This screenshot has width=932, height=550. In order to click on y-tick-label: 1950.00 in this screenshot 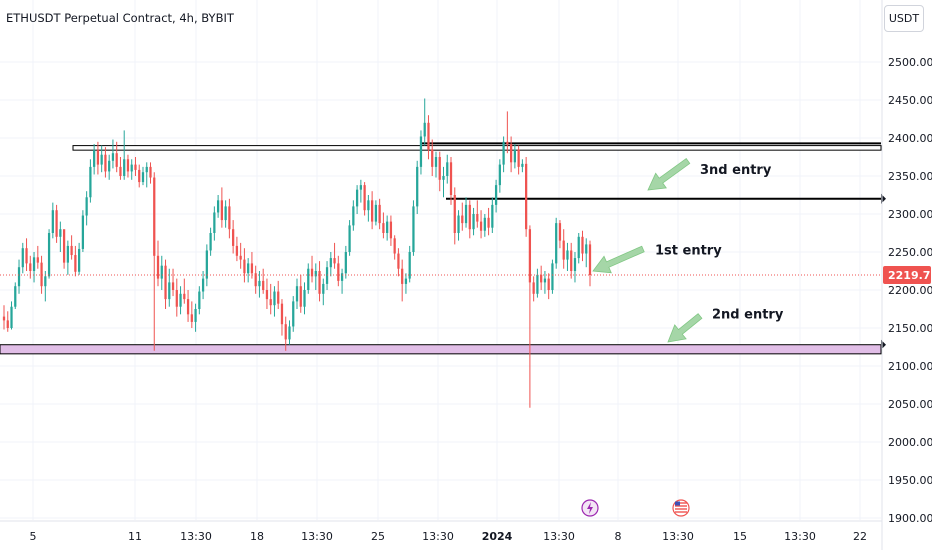, I will do `click(910, 480)`.